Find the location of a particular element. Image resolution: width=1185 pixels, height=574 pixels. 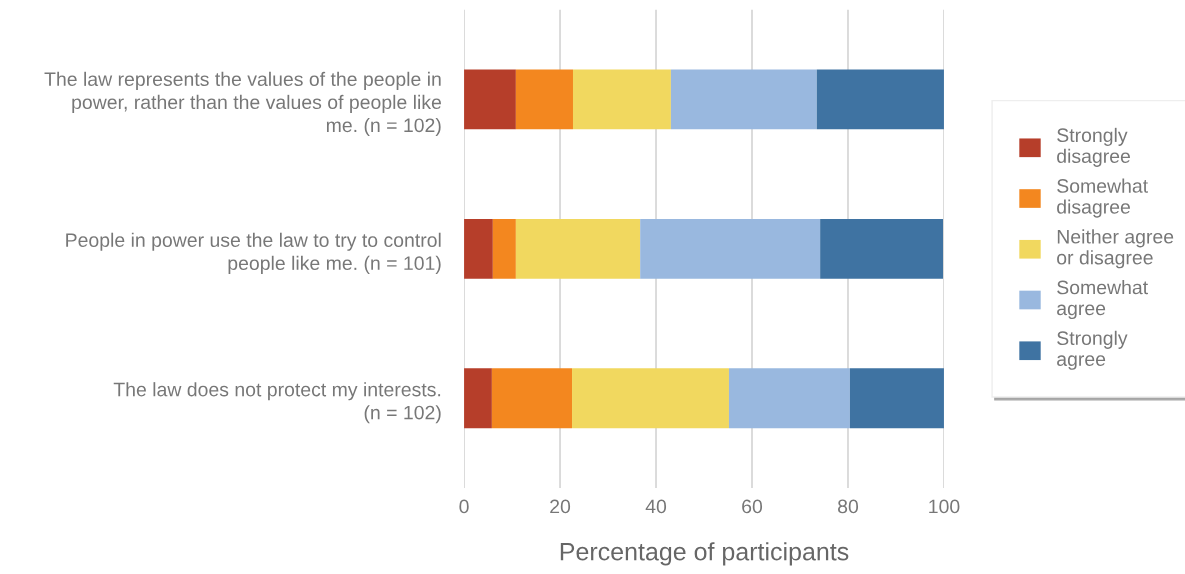

x-tick-label: 20 is located at coordinates (560, 506).